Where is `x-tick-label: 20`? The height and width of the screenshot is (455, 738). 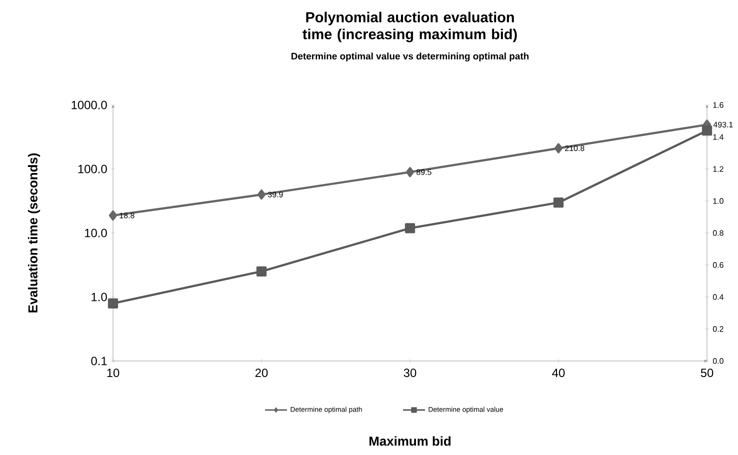 x-tick-label: 20 is located at coordinates (261, 373).